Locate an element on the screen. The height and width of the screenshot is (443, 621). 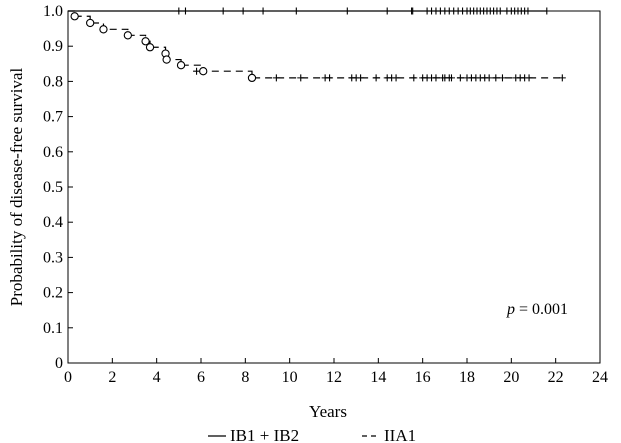
y-tick-label: 0.6 is located at coordinates (53, 152).